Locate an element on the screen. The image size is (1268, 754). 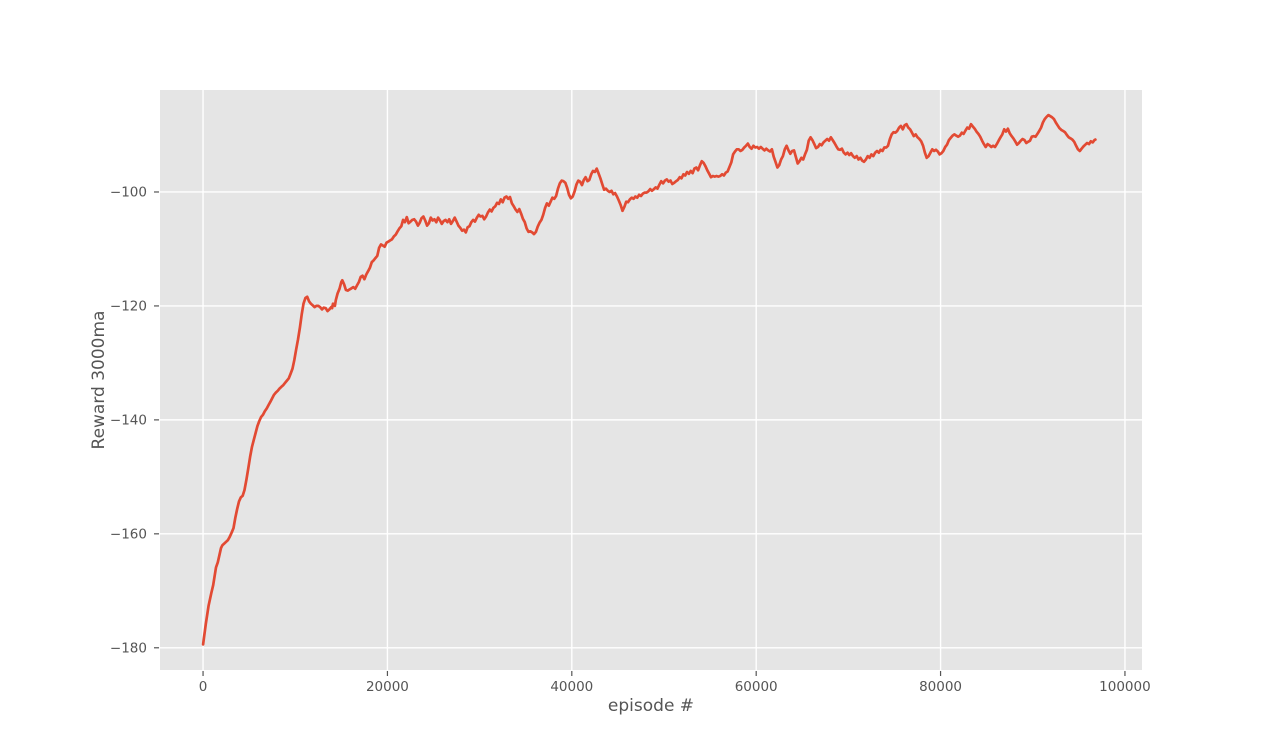
x-tick-label: 80000 is located at coordinates (940, 687).